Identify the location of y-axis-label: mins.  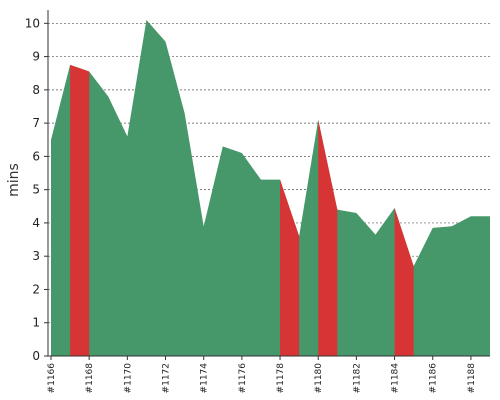
(14, 180).